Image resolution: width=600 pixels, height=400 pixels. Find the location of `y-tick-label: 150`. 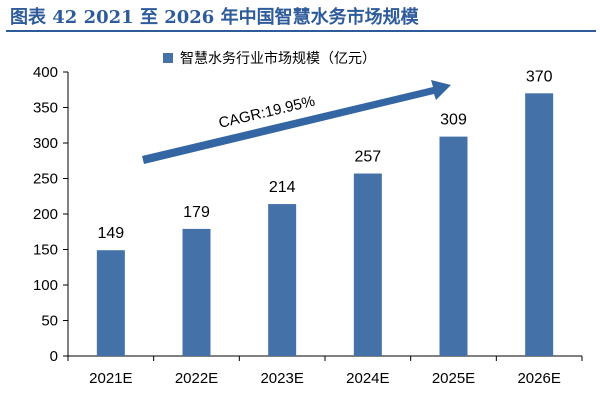

y-tick-label: 150 is located at coordinates (45, 250).